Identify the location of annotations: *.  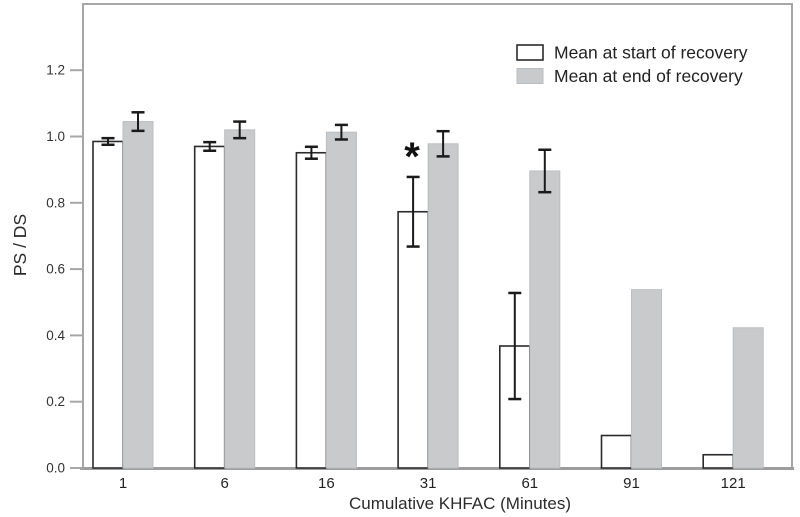
(412, 157).